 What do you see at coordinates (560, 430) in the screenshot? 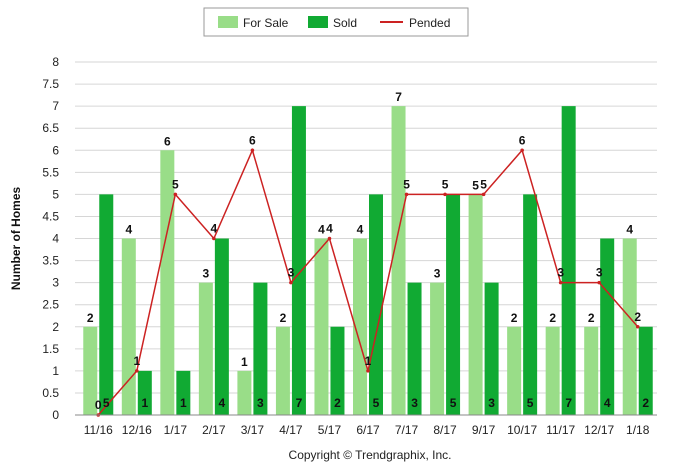
I see `x-tick-label: 11/17` at bounding box center [560, 430].